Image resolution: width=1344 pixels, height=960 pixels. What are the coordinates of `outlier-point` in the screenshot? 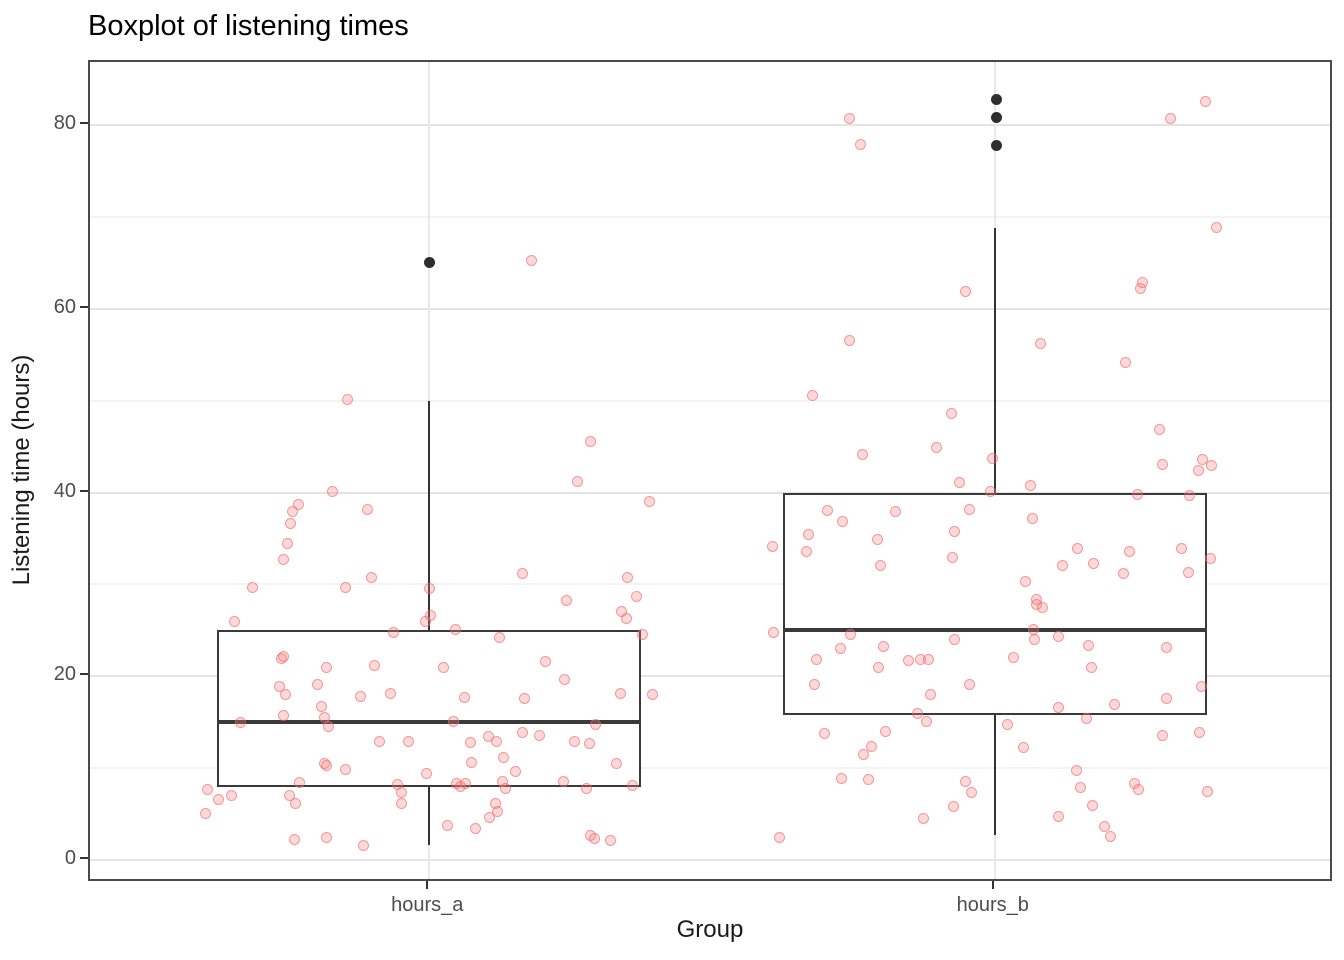 It's located at (997, 145).